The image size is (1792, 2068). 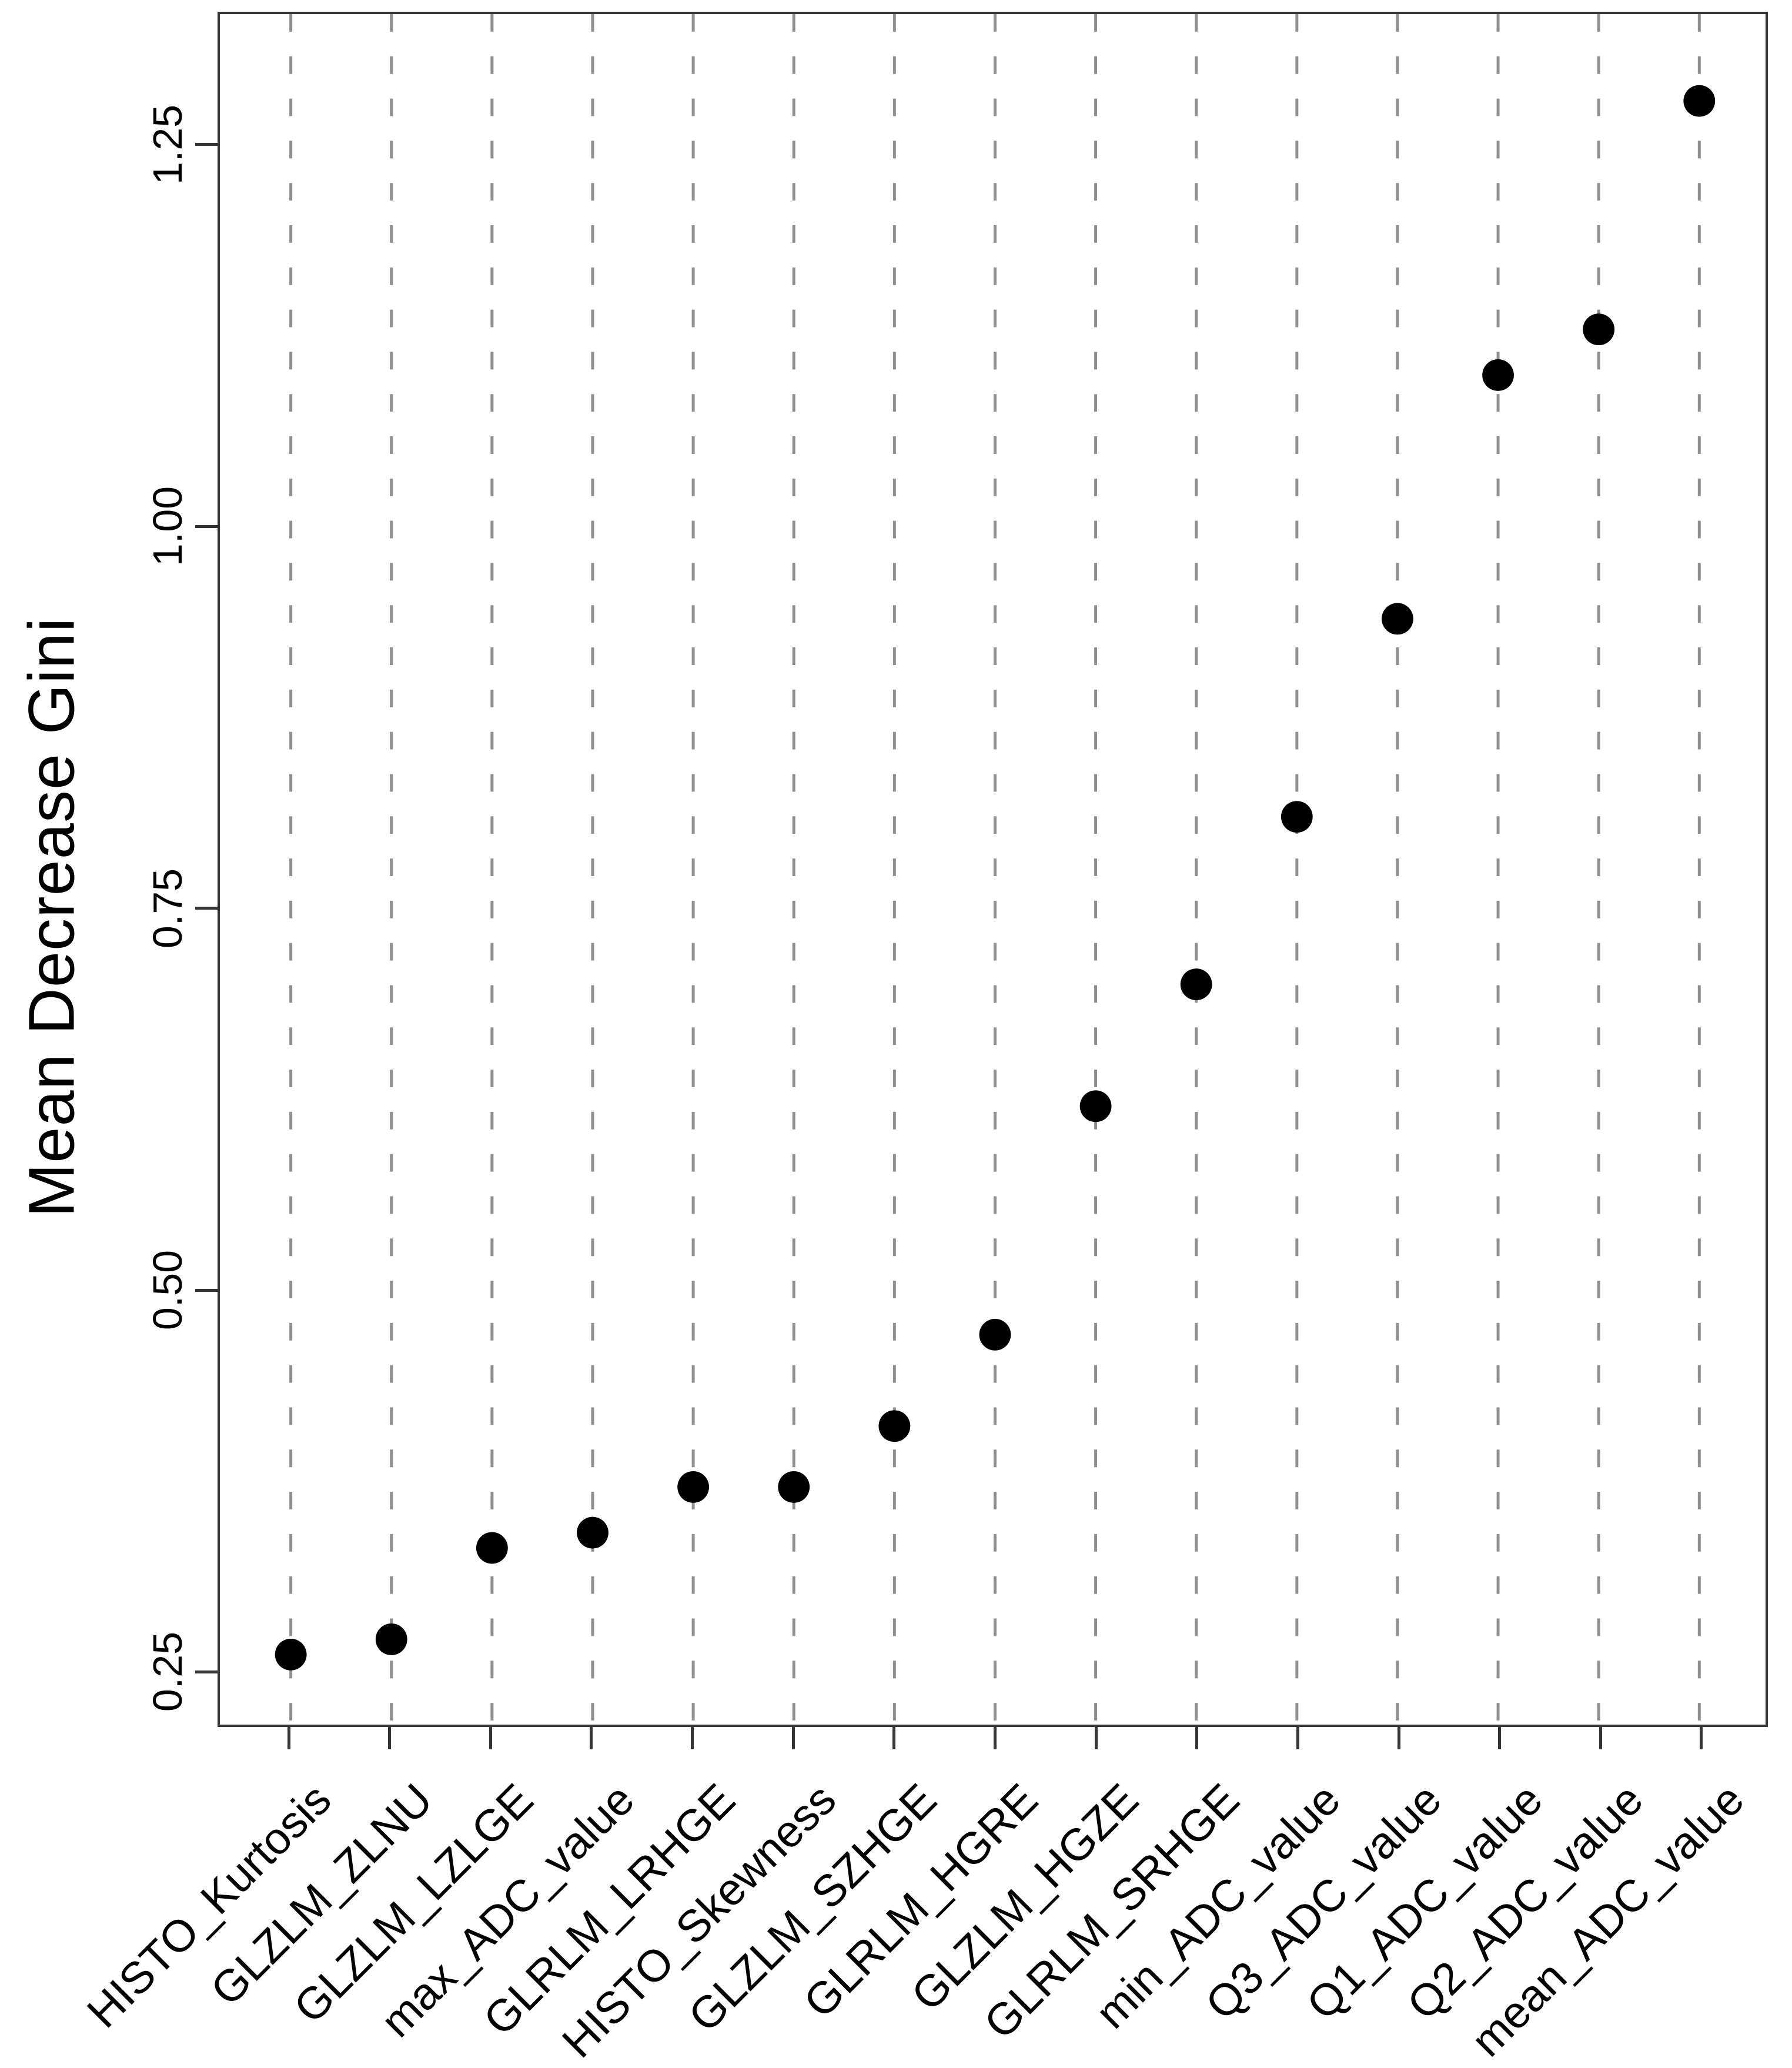 I want to click on data-point-Q1_ADC_value, so click(x=1498, y=375).